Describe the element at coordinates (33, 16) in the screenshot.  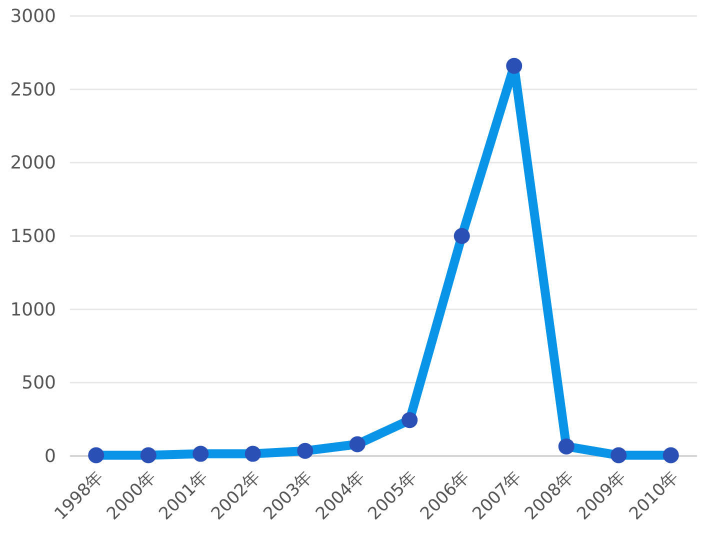
I see `y-tick-label: 3000` at that location.